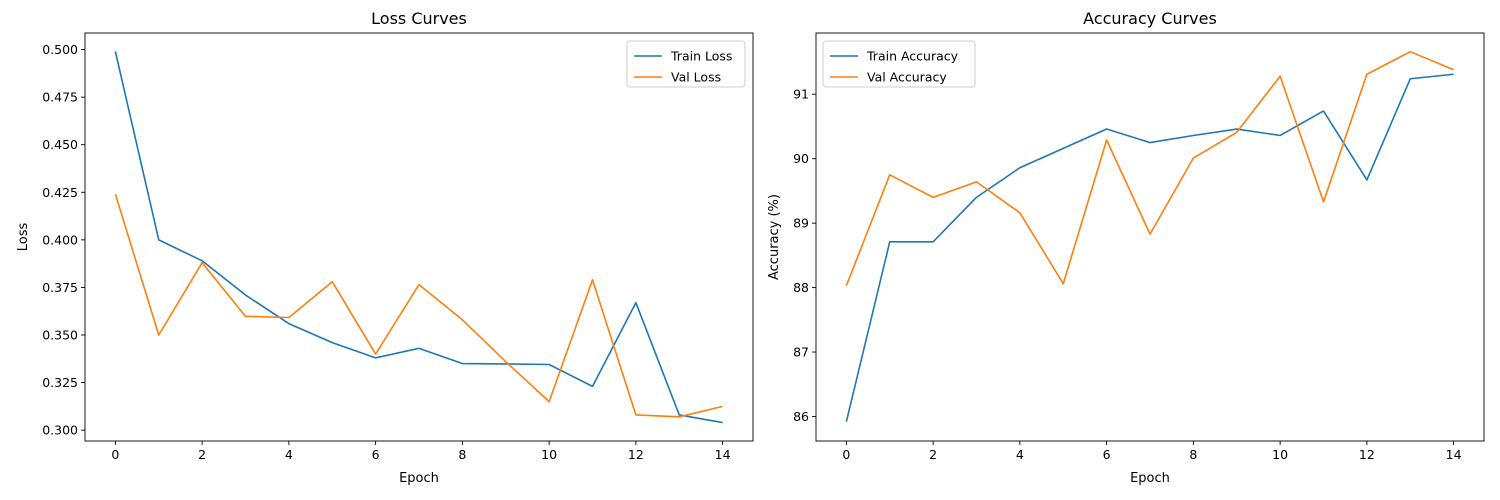 This screenshot has width=1500, height=500. What do you see at coordinates (60, 287) in the screenshot?
I see `y-tick-label: 0.375` at bounding box center [60, 287].